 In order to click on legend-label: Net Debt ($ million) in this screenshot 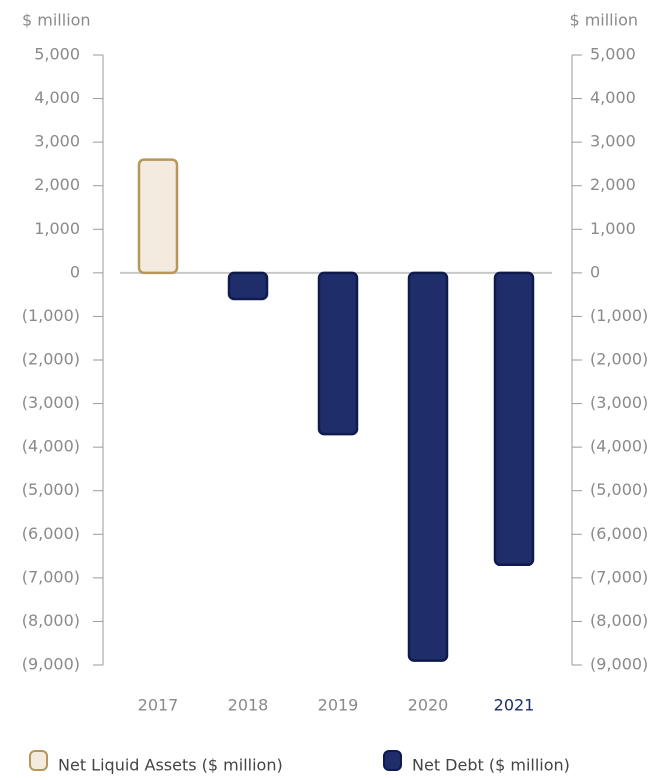, I will do `click(491, 765)`.